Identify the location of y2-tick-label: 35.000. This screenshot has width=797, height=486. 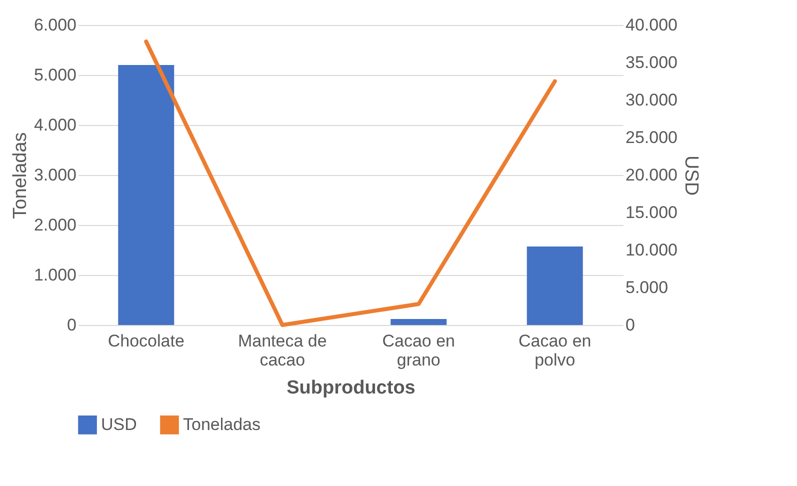
(652, 62).